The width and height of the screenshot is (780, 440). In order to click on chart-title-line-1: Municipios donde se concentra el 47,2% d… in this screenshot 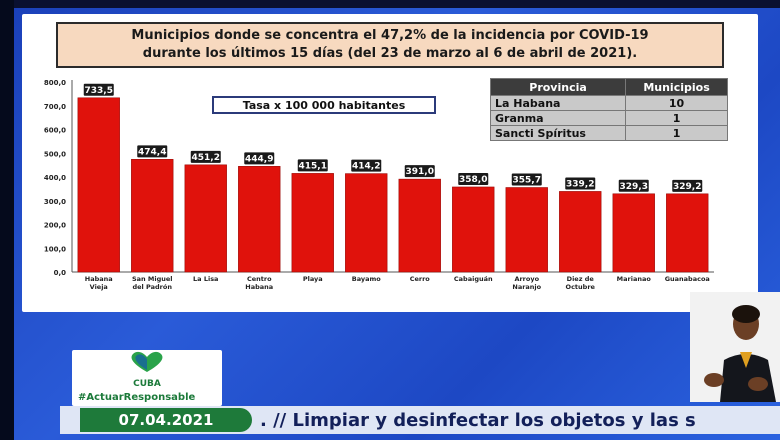, I will do `click(390, 35)`.